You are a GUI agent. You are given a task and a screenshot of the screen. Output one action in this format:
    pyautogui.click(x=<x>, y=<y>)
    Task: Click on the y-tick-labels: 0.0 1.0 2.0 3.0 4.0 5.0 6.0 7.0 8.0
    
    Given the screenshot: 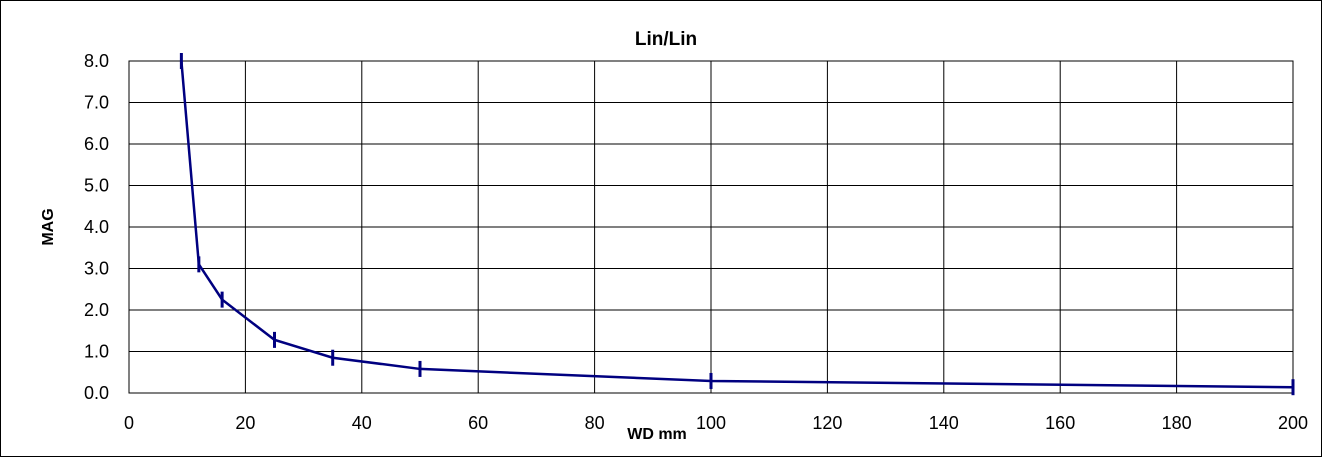 What is the action you would take?
    pyautogui.click(x=96, y=227)
    